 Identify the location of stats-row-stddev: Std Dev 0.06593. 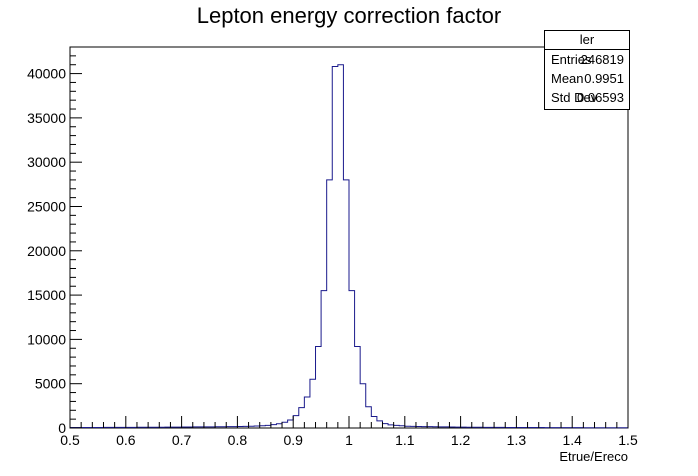
(587, 97).